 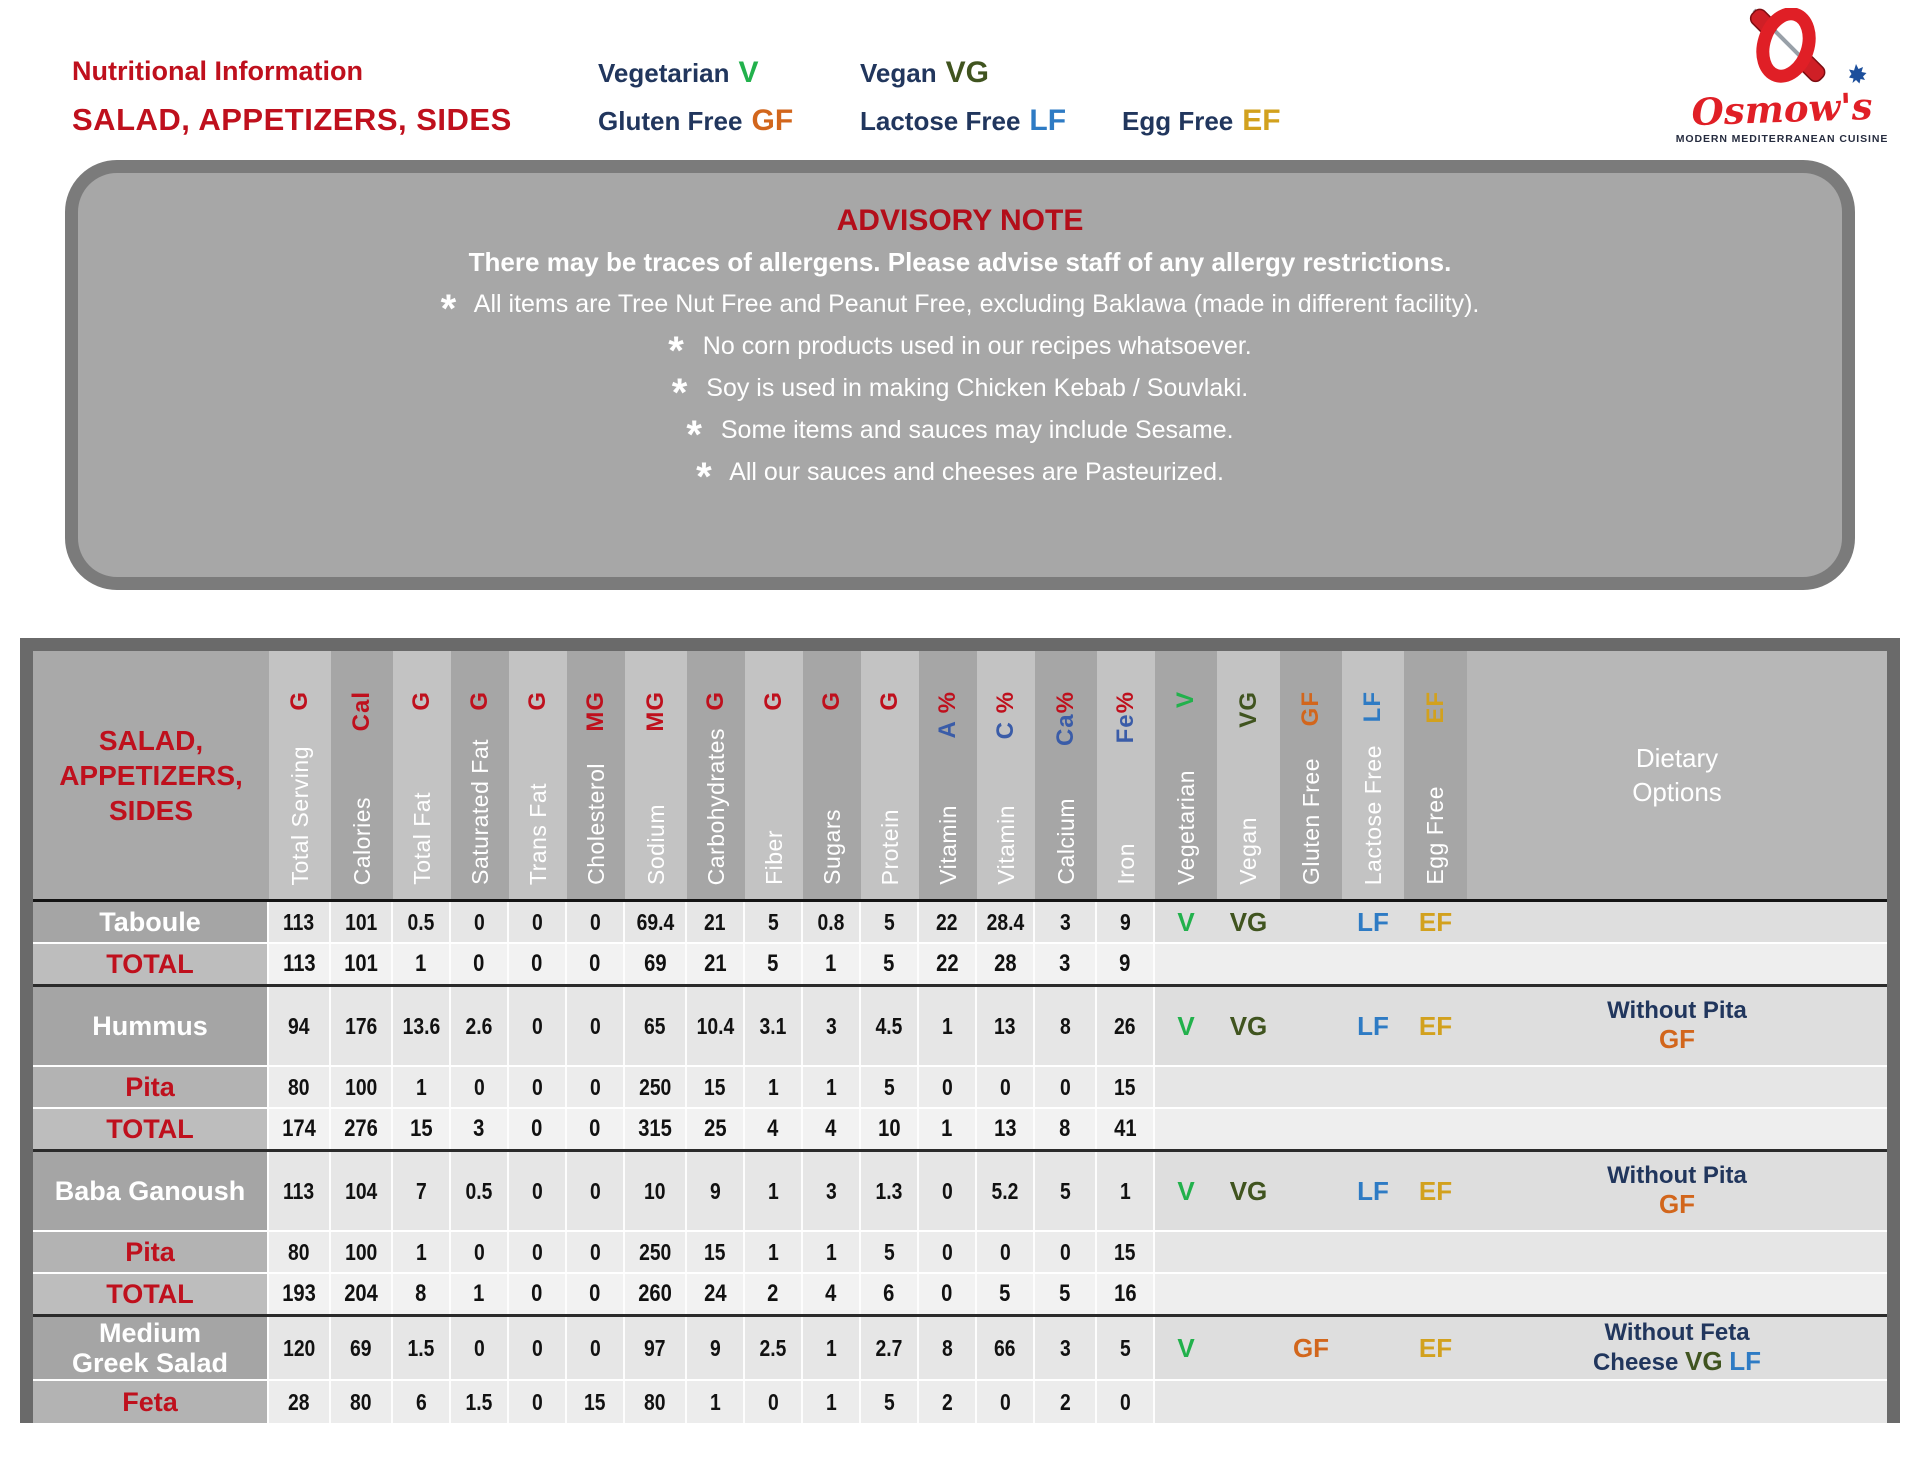 What do you see at coordinates (1808, 45) in the screenshot?
I see `logo-skewer-icon` at bounding box center [1808, 45].